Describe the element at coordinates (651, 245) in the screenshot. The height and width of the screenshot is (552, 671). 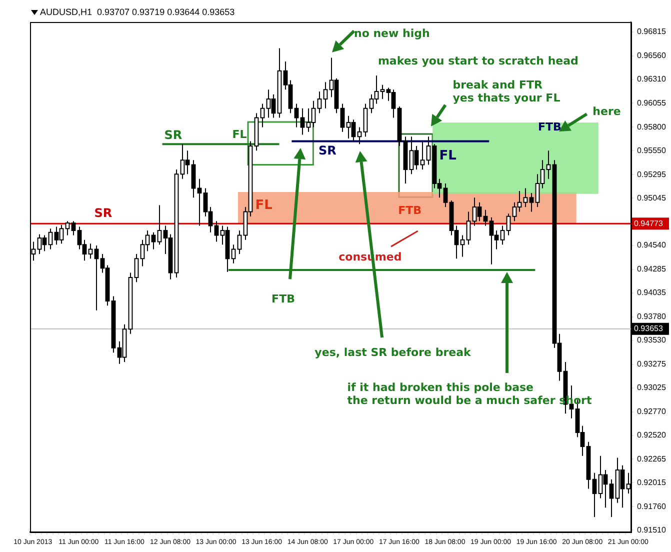
I see `y-tick-label: 0.94540` at that location.